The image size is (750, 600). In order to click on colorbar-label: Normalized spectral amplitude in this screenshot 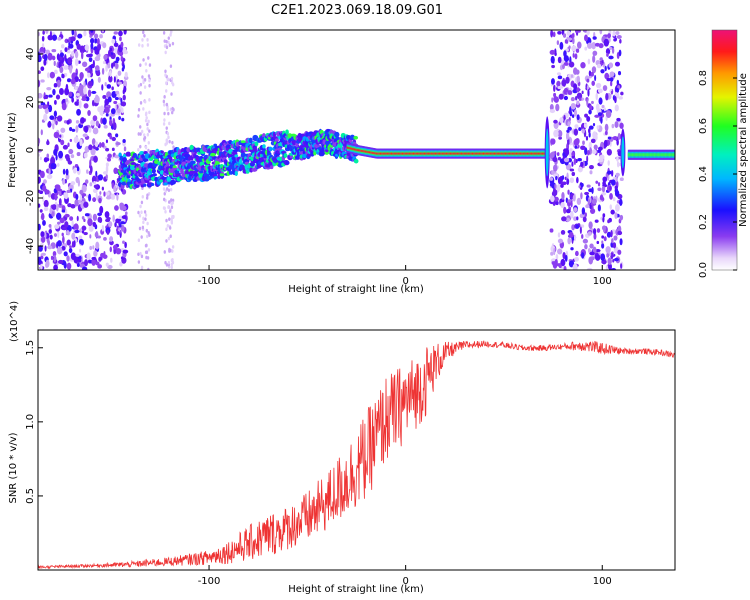, I will do `click(743, 150)`.